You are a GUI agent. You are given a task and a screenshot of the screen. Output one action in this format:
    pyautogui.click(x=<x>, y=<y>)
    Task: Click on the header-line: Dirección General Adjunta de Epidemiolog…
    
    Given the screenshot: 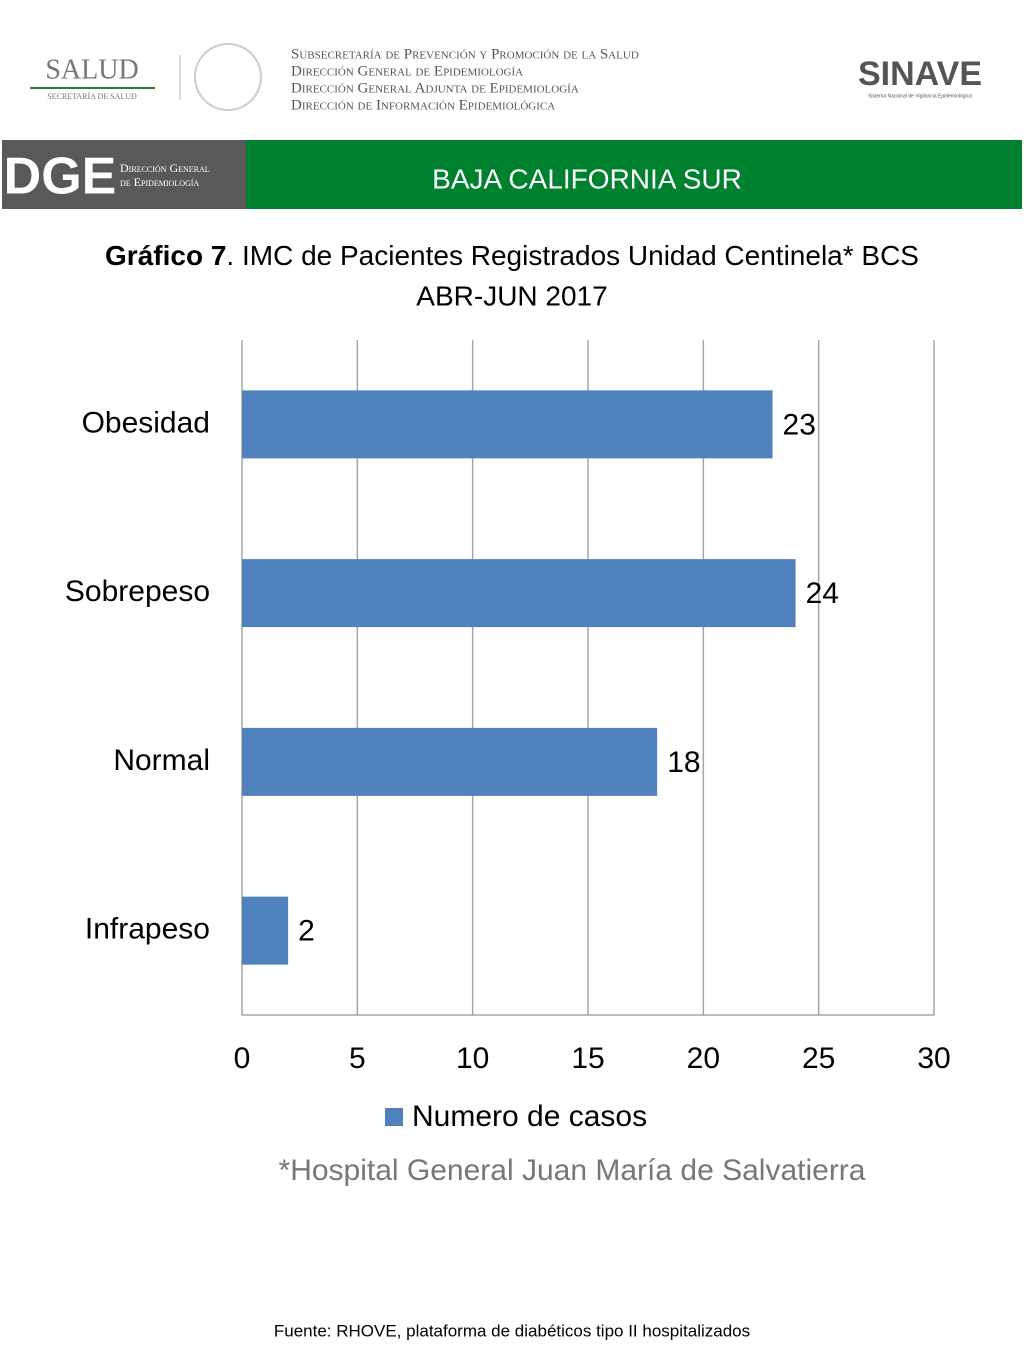 What is the action you would take?
    pyautogui.click(x=435, y=88)
    